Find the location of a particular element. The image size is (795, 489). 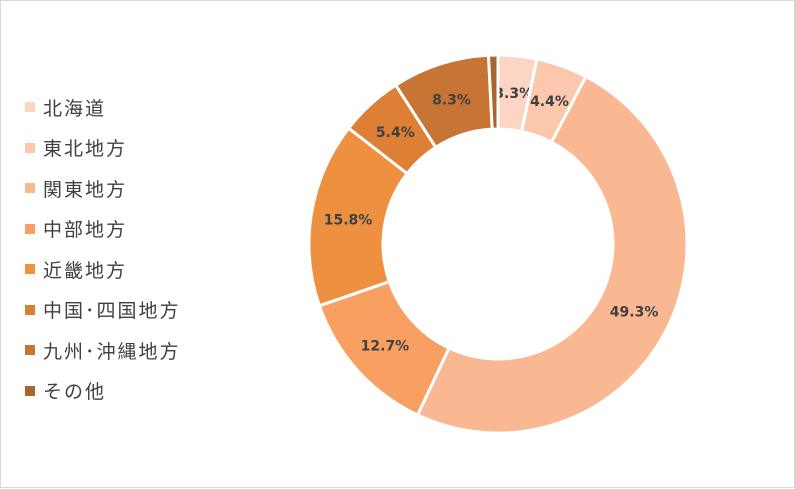

legend-label: 中部地方 is located at coordinates (85, 230).